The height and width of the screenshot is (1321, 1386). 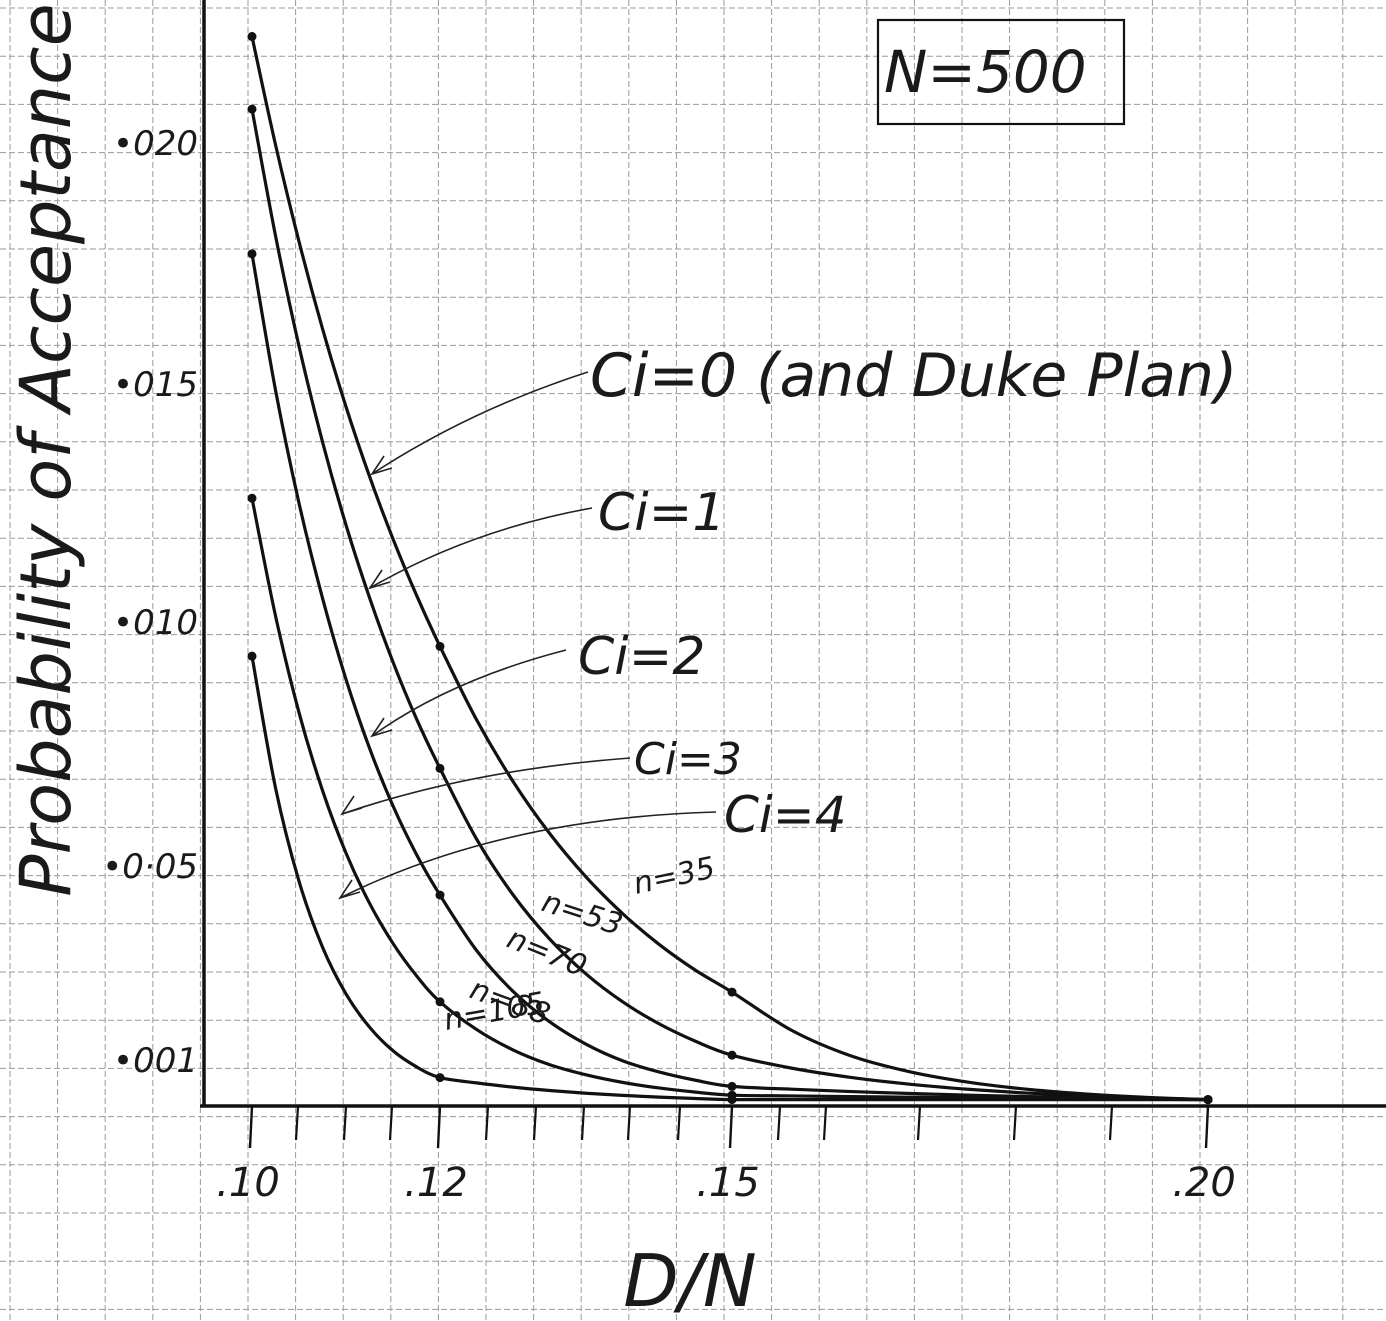 What do you see at coordinates (785, 815) in the screenshot?
I see `callout-label: Ci=4` at bounding box center [785, 815].